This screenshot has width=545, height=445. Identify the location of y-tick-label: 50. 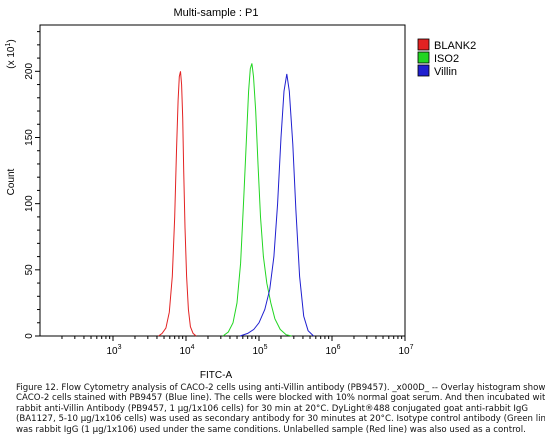
(29, 270).